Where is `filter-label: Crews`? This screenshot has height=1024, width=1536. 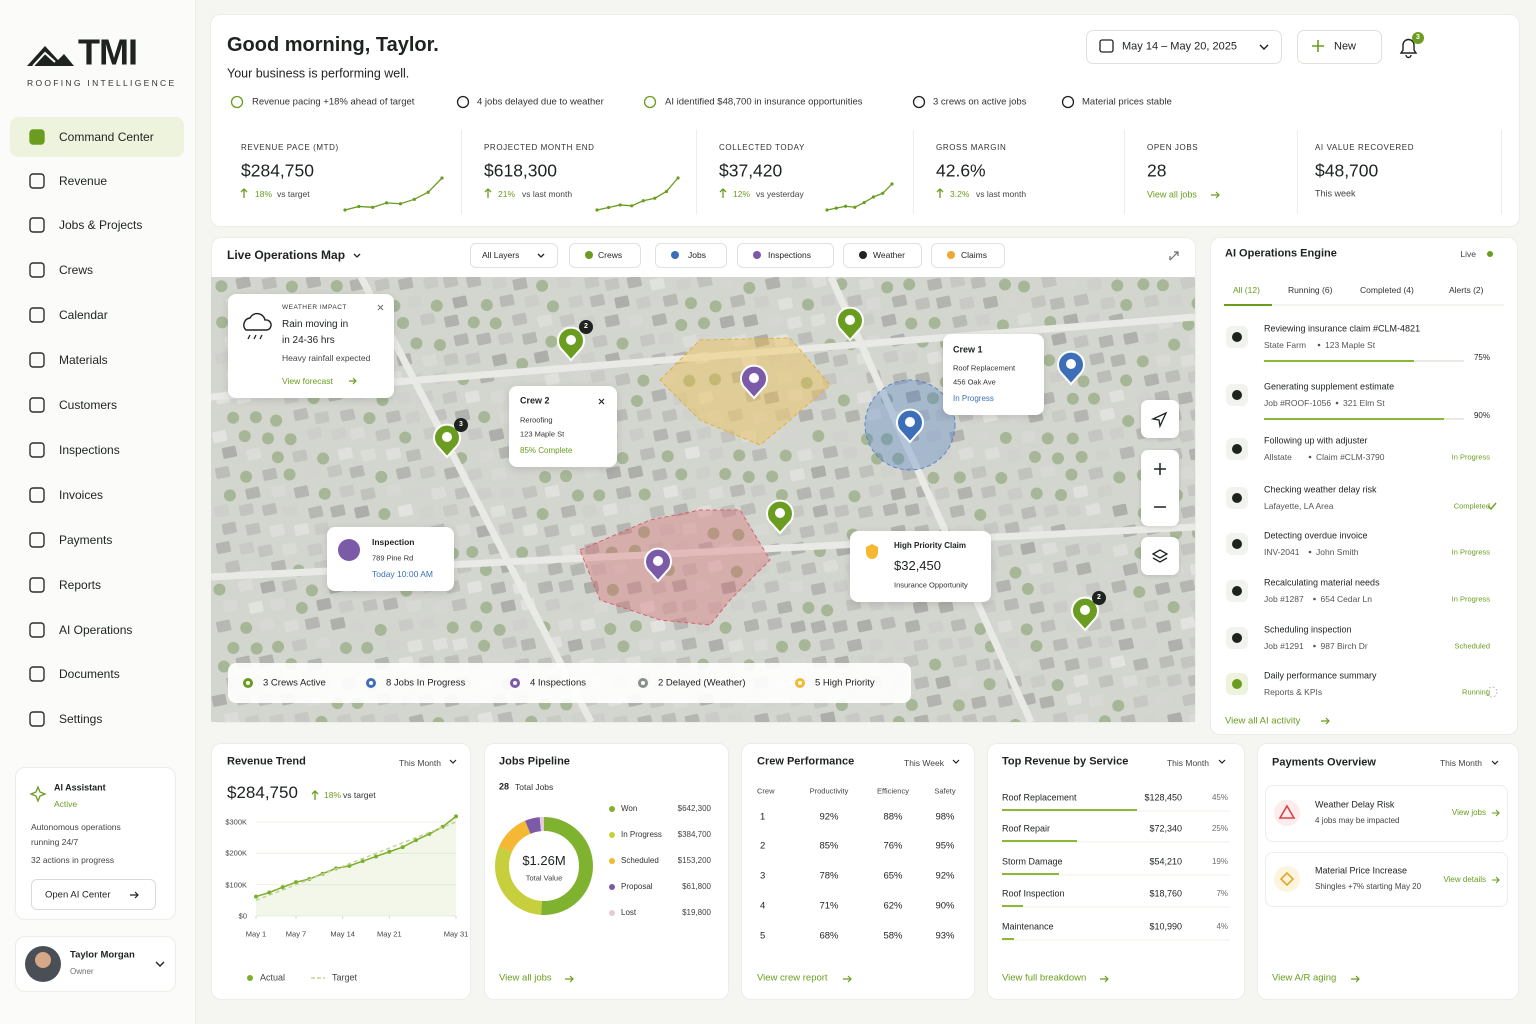
filter-label: Crews is located at coordinates (610, 254).